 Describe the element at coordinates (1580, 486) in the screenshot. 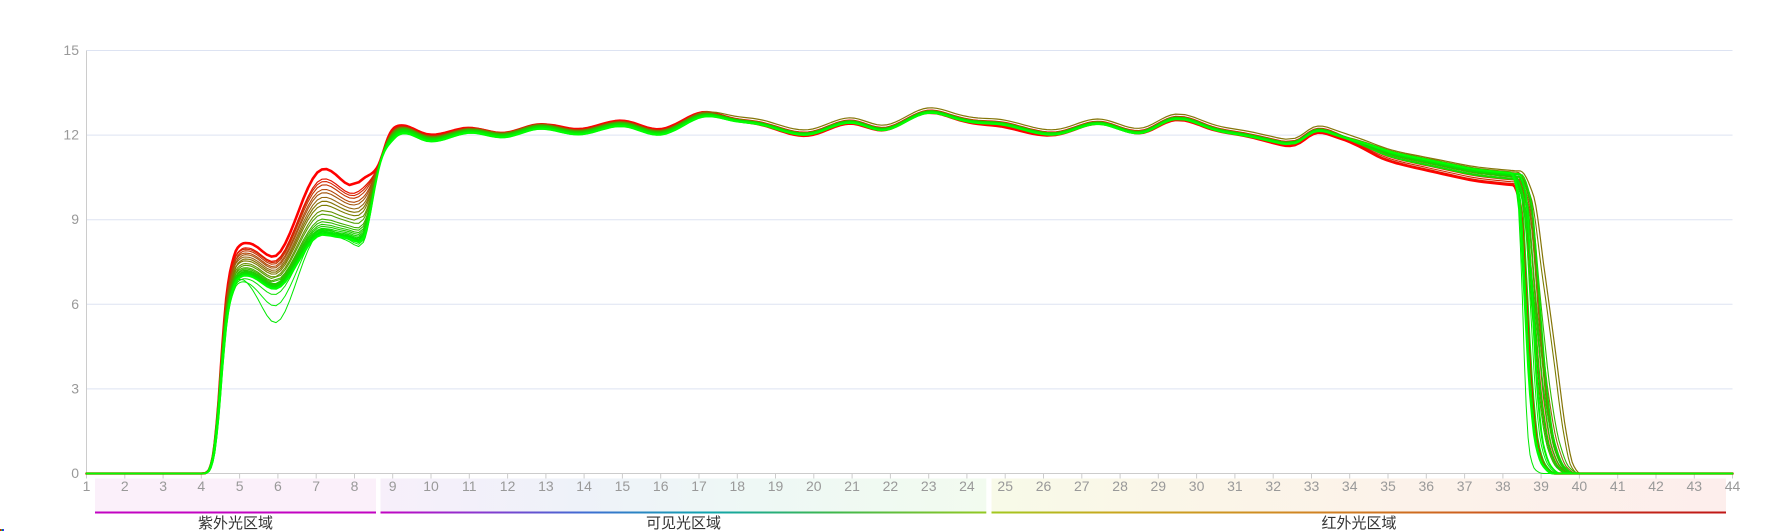

I see `svg-text: 40` at that location.